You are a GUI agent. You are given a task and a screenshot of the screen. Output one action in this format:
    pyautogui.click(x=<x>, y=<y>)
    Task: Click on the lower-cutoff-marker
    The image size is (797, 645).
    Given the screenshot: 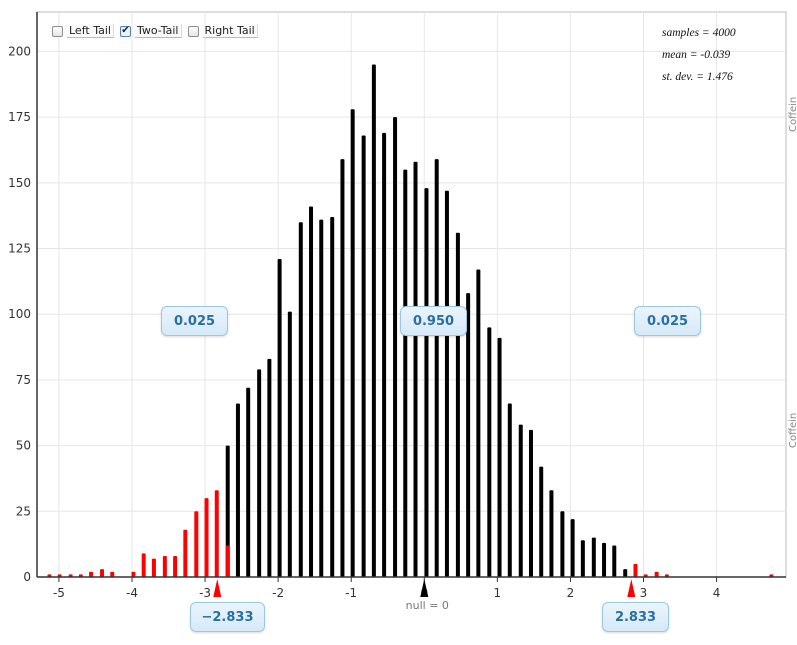 What is the action you would take?
    pyautogui.click(x=217, y=588)
    